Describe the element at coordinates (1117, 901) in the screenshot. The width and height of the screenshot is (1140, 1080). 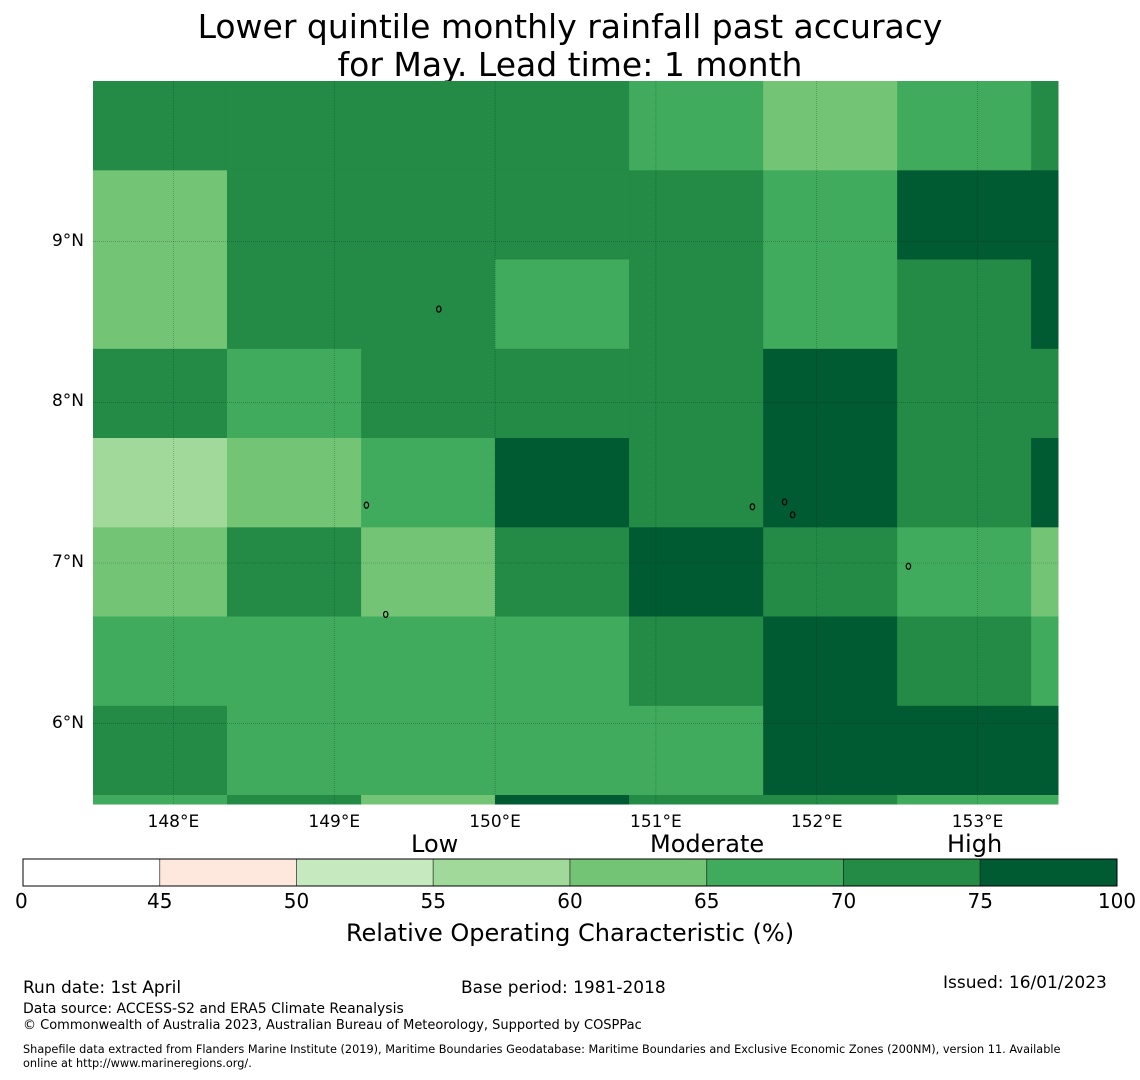
I see `colorbar-tick-label: 100` at that location.